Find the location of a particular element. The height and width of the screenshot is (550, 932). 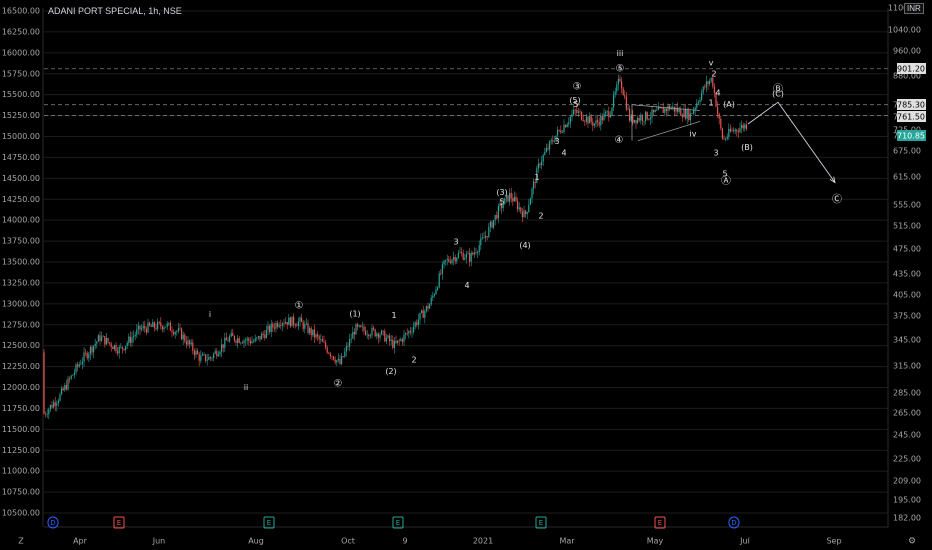

price-label: 785.30 is located at coordinates (911, 105).